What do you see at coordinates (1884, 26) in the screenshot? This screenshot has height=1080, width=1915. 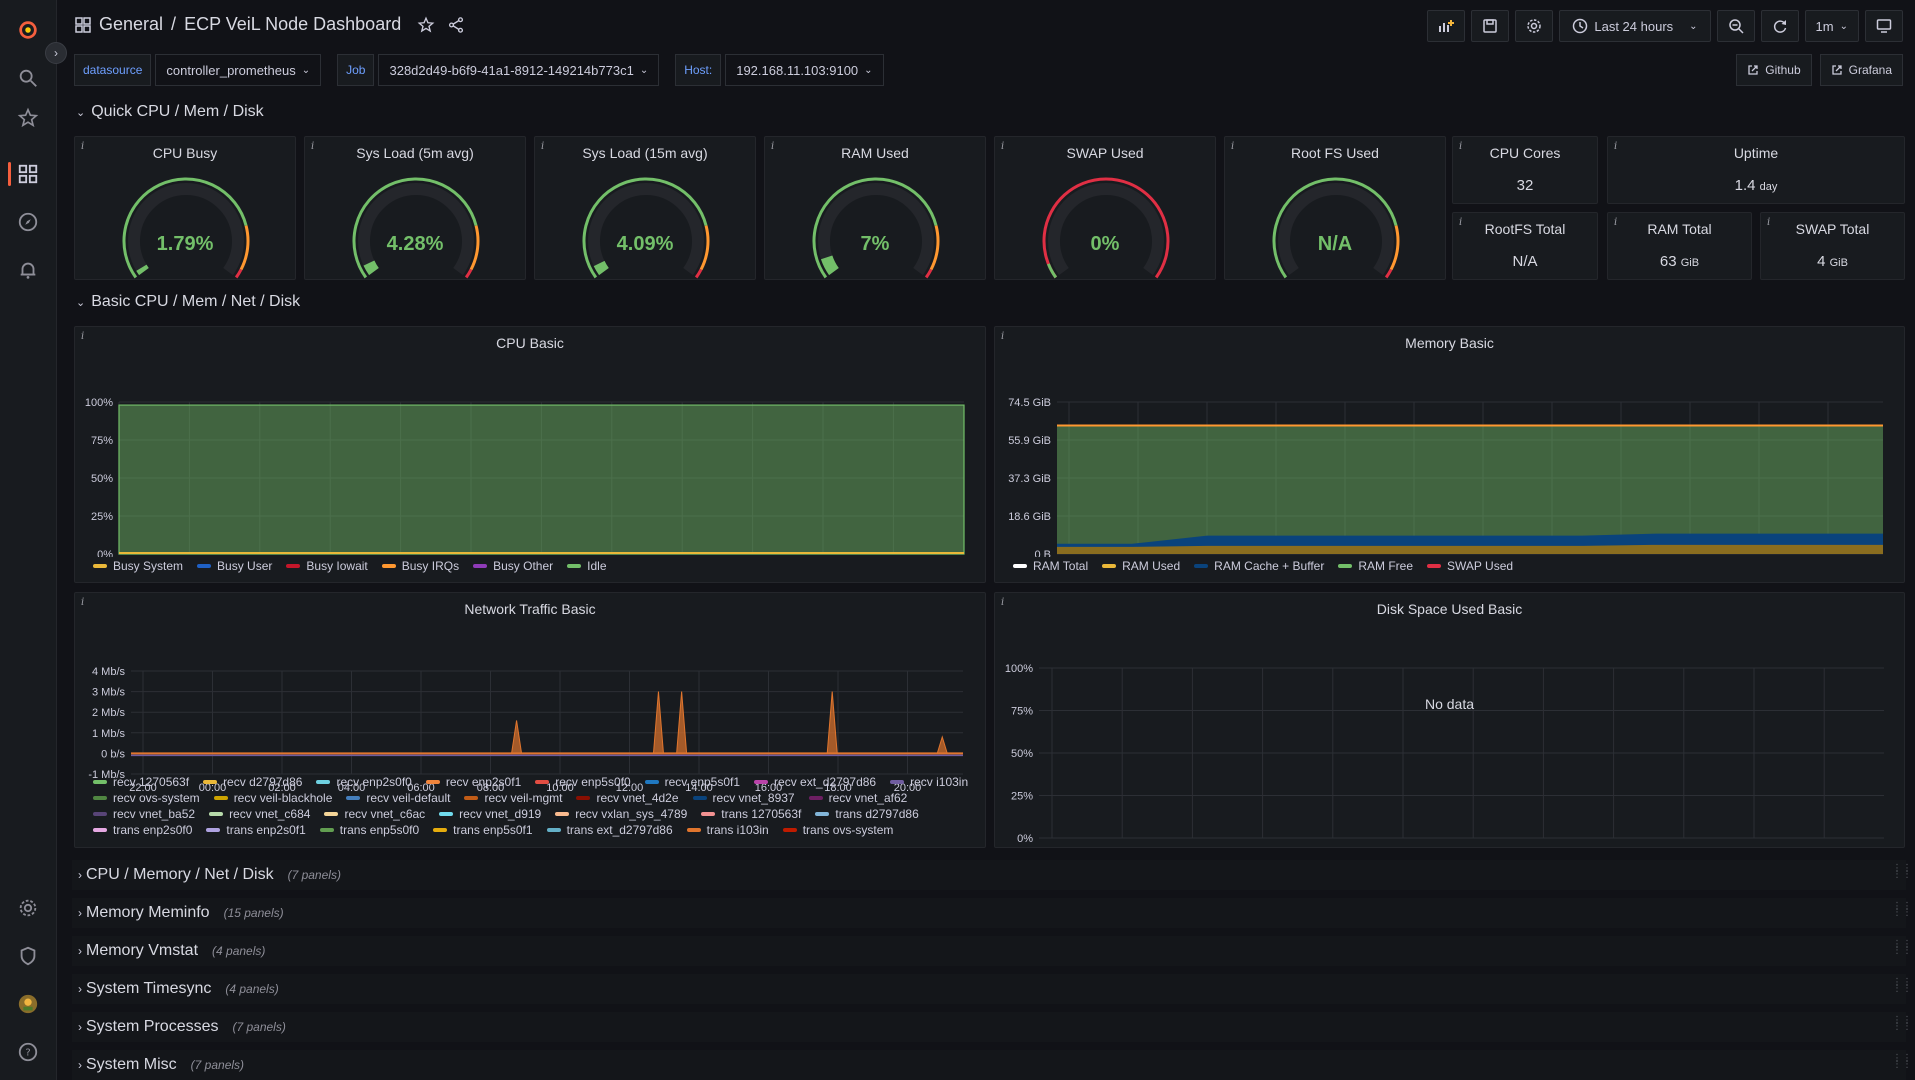 I see `tv-mode-button` at bounding box center [1884, 26].